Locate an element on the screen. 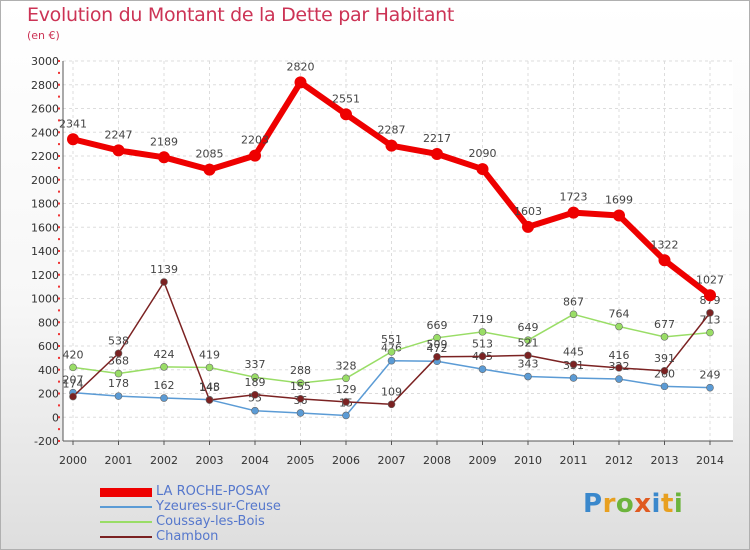 The height and width of the screenshot is (550, 750). x-tick-label: 2002 is located at coordinates (164, 460).